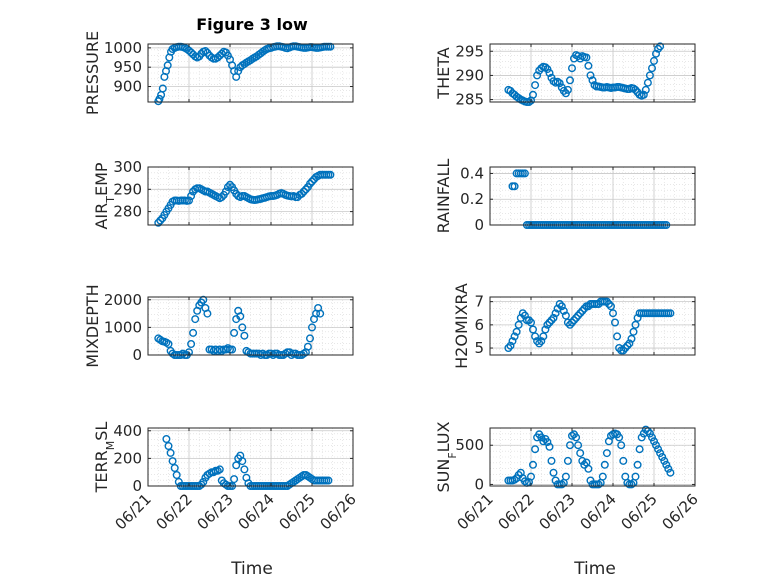 This screenshot has height=583, width=778. Describe the element at coordinates (127, 167) in the screenshot. I see `y-tick-label: 300` at that location.